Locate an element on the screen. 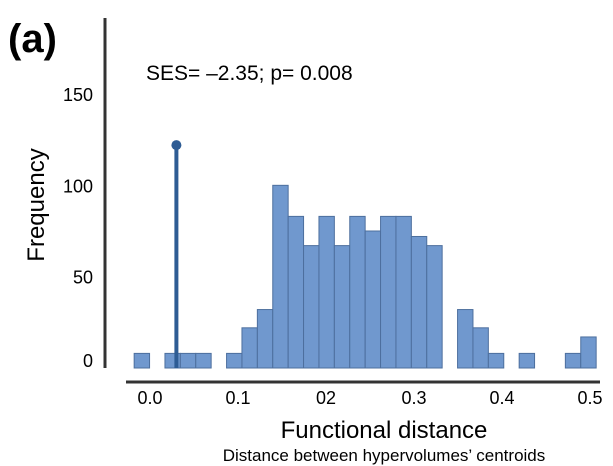 The width and height of the screenshot is (613, 466). y-tick-labels: 0 50 100 150 is located at coordinates (78, 228).